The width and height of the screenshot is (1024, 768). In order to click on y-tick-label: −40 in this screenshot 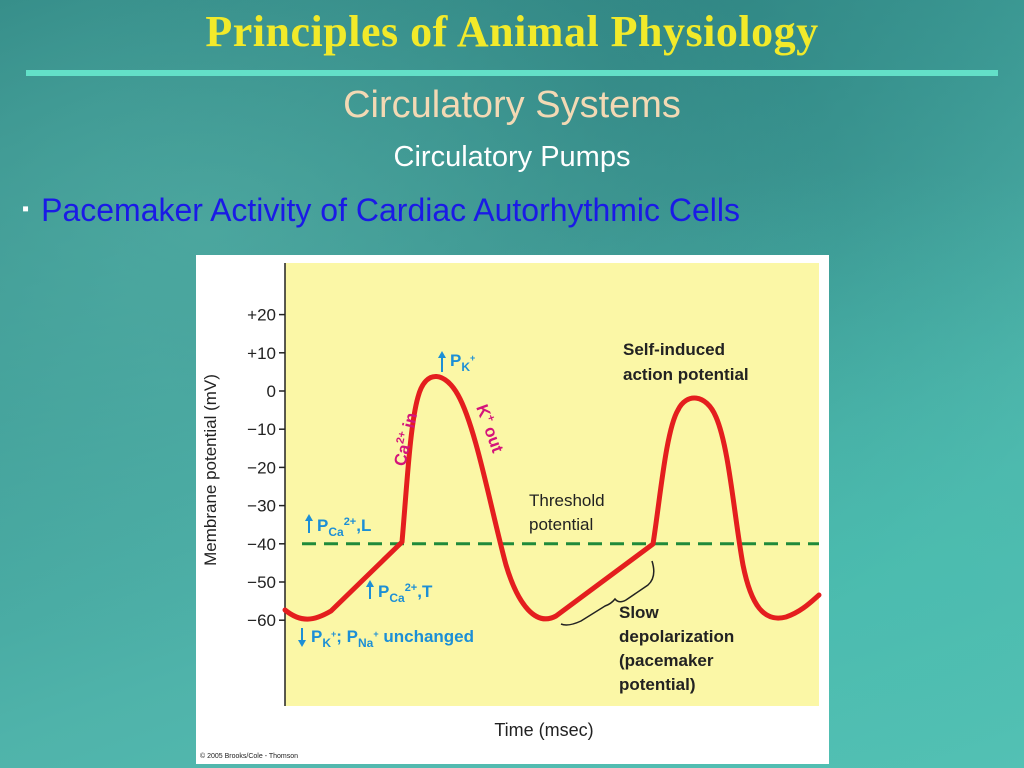, I will do `click(261, 544)`.